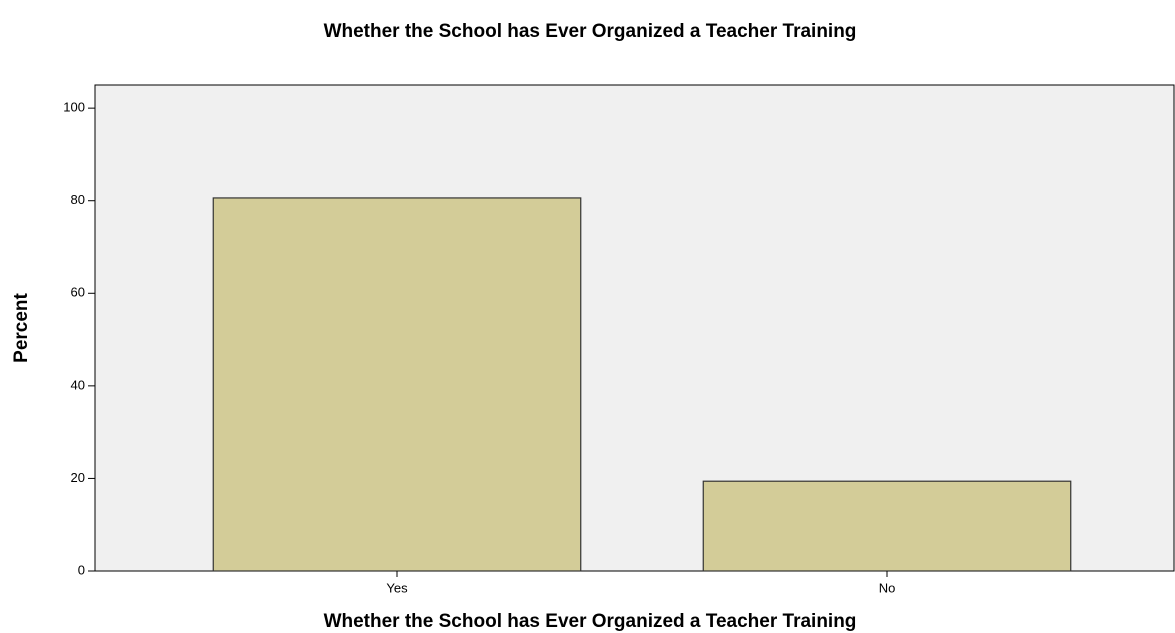 This screenshot has width=1175, height=633. What do you see at coordinates (78, 477) in the screenshot?
I see `y-tick-label: 20` at bounding box center [78, 477].